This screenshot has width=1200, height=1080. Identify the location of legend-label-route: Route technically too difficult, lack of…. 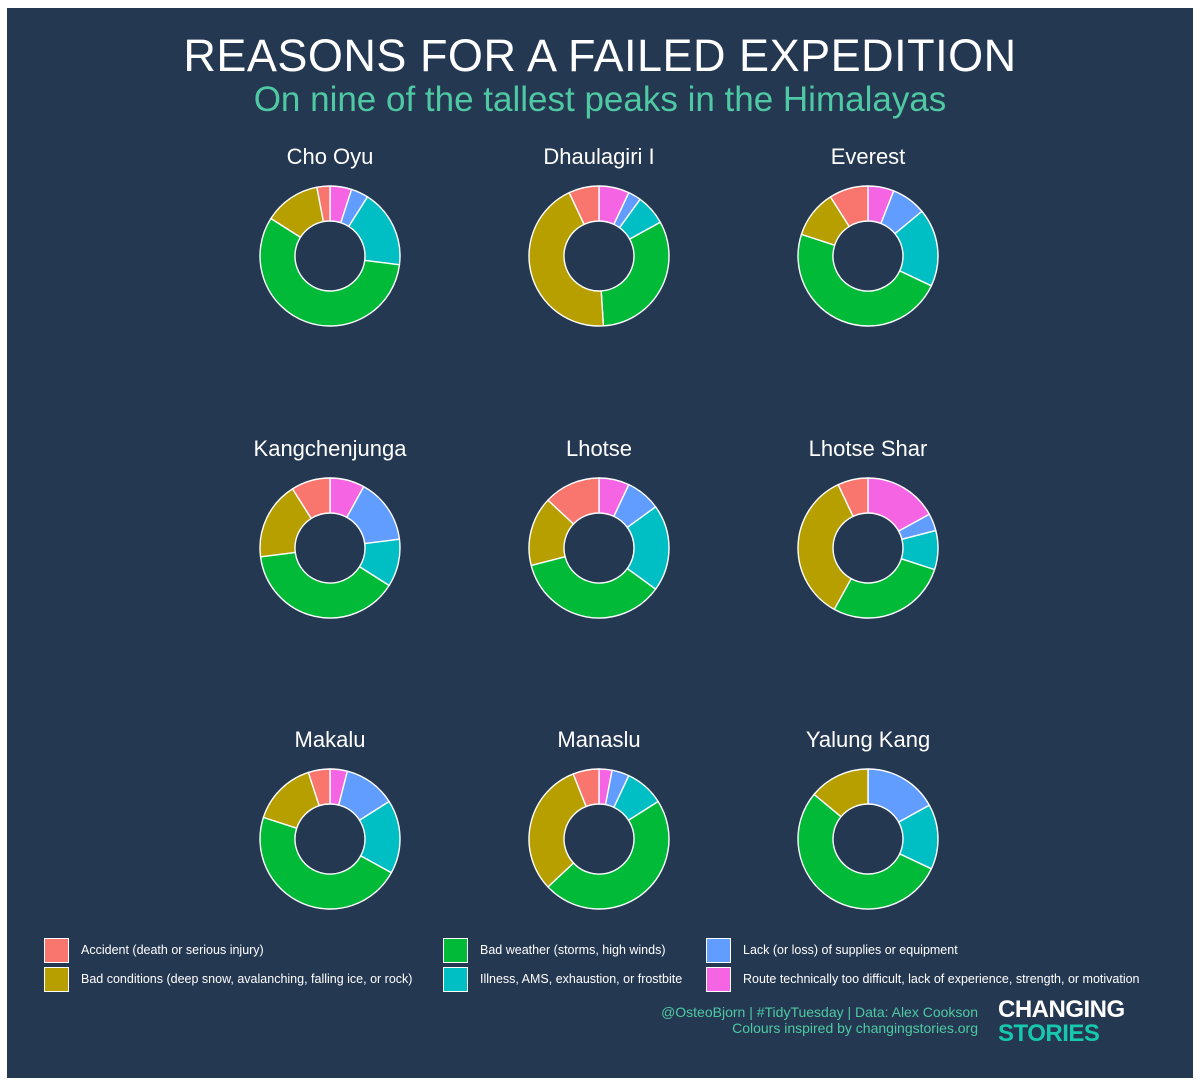
(941, 979).